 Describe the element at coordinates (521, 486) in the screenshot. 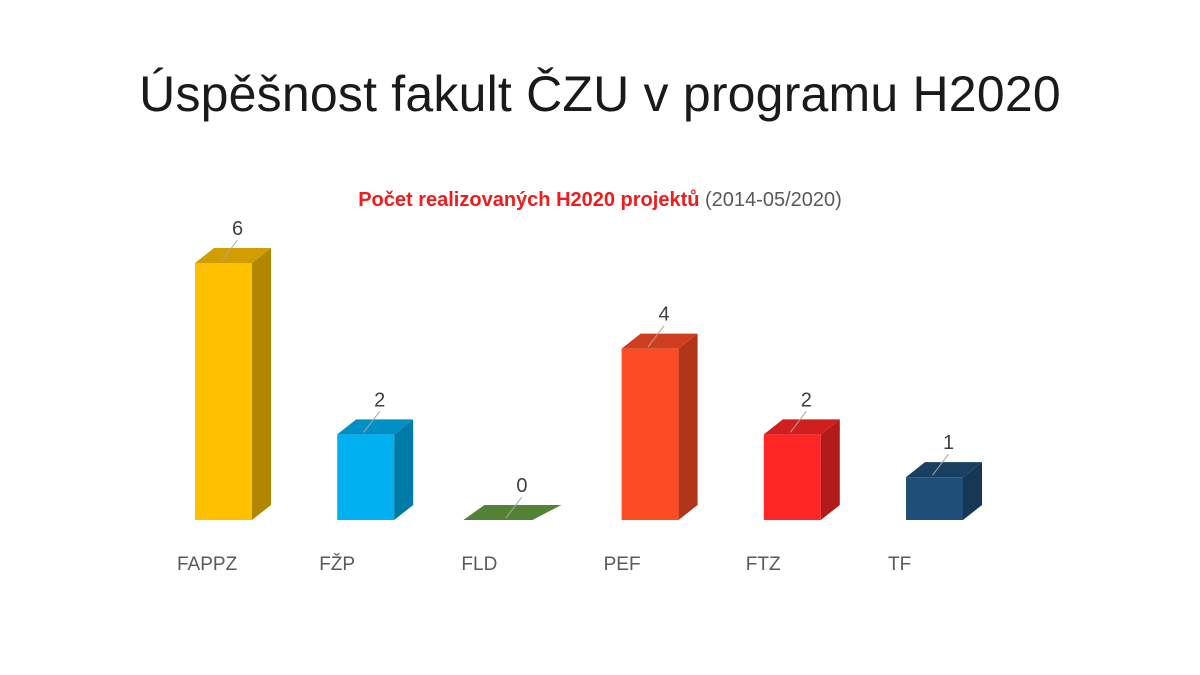

I see `data-label-fld: 0` at that location.